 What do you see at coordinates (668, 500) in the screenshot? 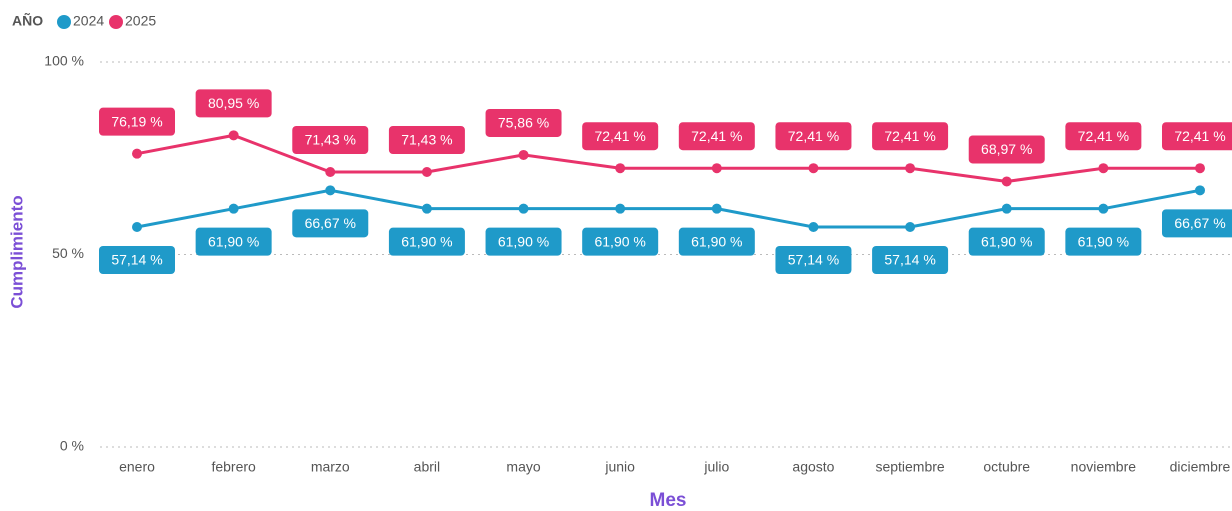
I see `x-axis-title: Mes` at bounding box center [668, 500].